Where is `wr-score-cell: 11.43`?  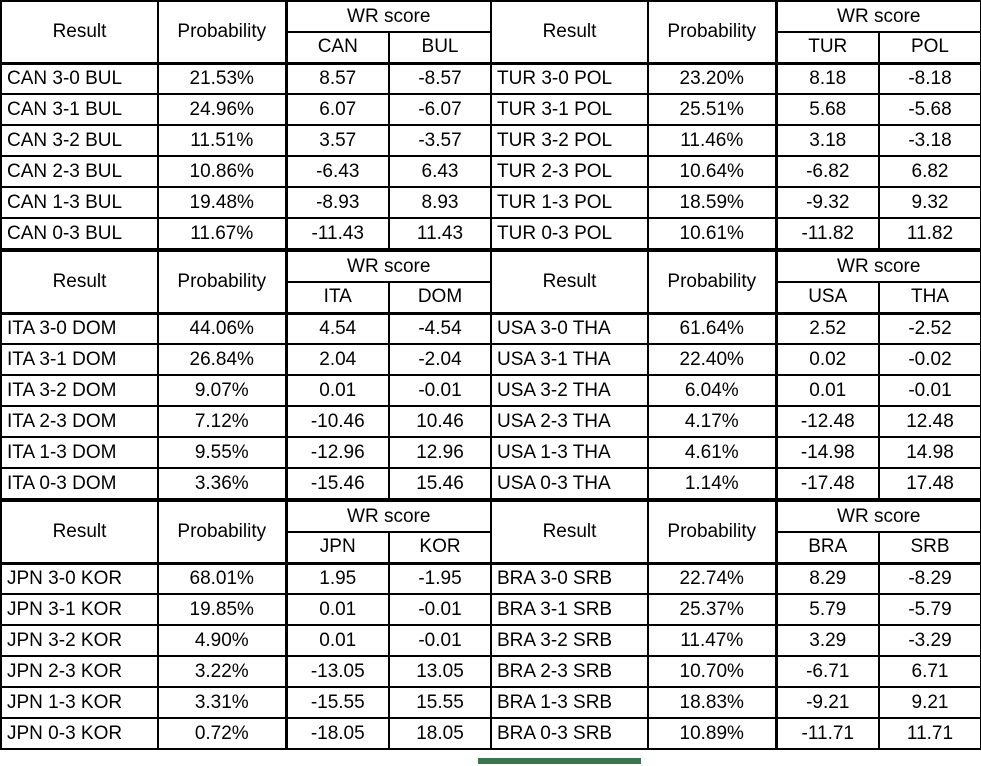
wr-score-cell: 11.43 is located at coordinates (440, 233).